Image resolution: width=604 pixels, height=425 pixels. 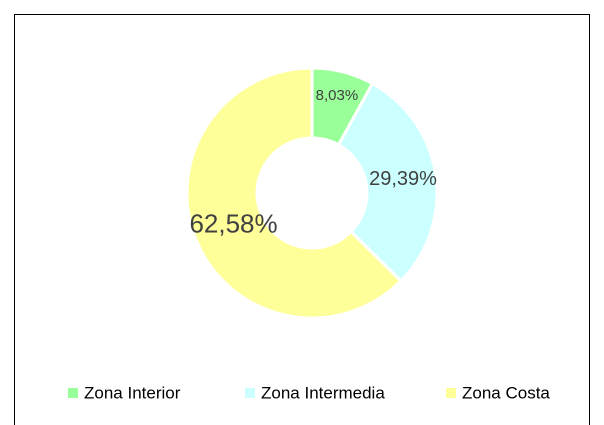 I want to click on legend-label: Zona Intermedia, so click(x=323, y=392).